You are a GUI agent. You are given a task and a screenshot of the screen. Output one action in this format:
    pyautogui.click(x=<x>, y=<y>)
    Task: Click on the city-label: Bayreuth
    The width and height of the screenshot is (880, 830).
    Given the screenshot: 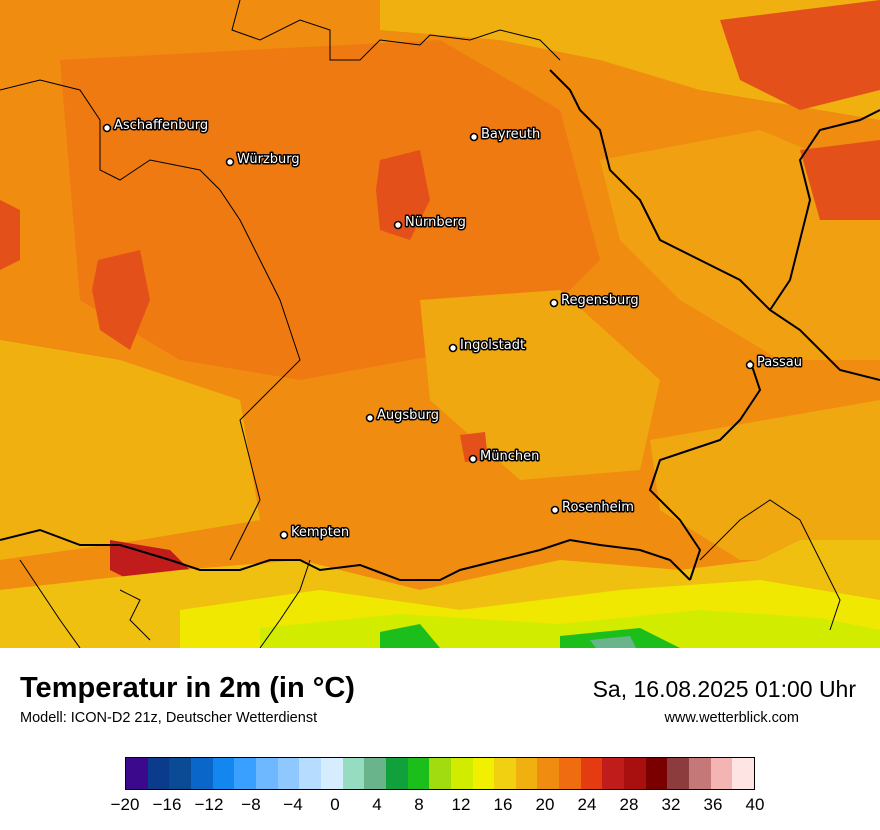 What is the action you would take?
    pyautogui.click(x=510, y=134)
    